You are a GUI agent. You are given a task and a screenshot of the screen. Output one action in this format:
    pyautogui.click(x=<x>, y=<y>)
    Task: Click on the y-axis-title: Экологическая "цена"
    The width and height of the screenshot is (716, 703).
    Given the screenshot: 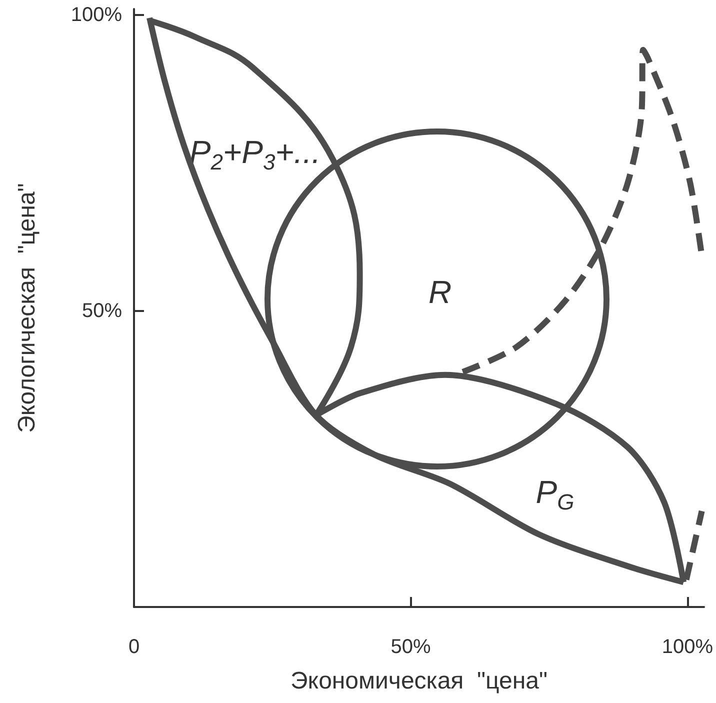 What is the action you would take?
    pyautogui.click(x=27, y=308)
    